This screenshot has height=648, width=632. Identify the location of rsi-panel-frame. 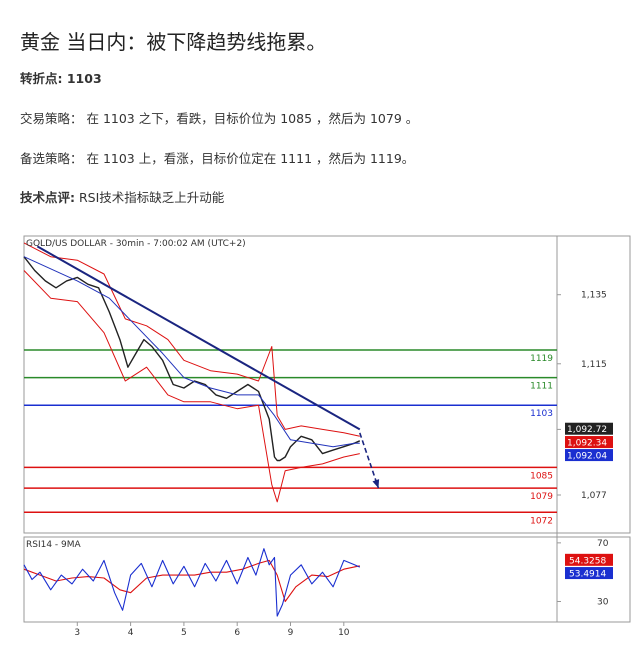
(327, 579).